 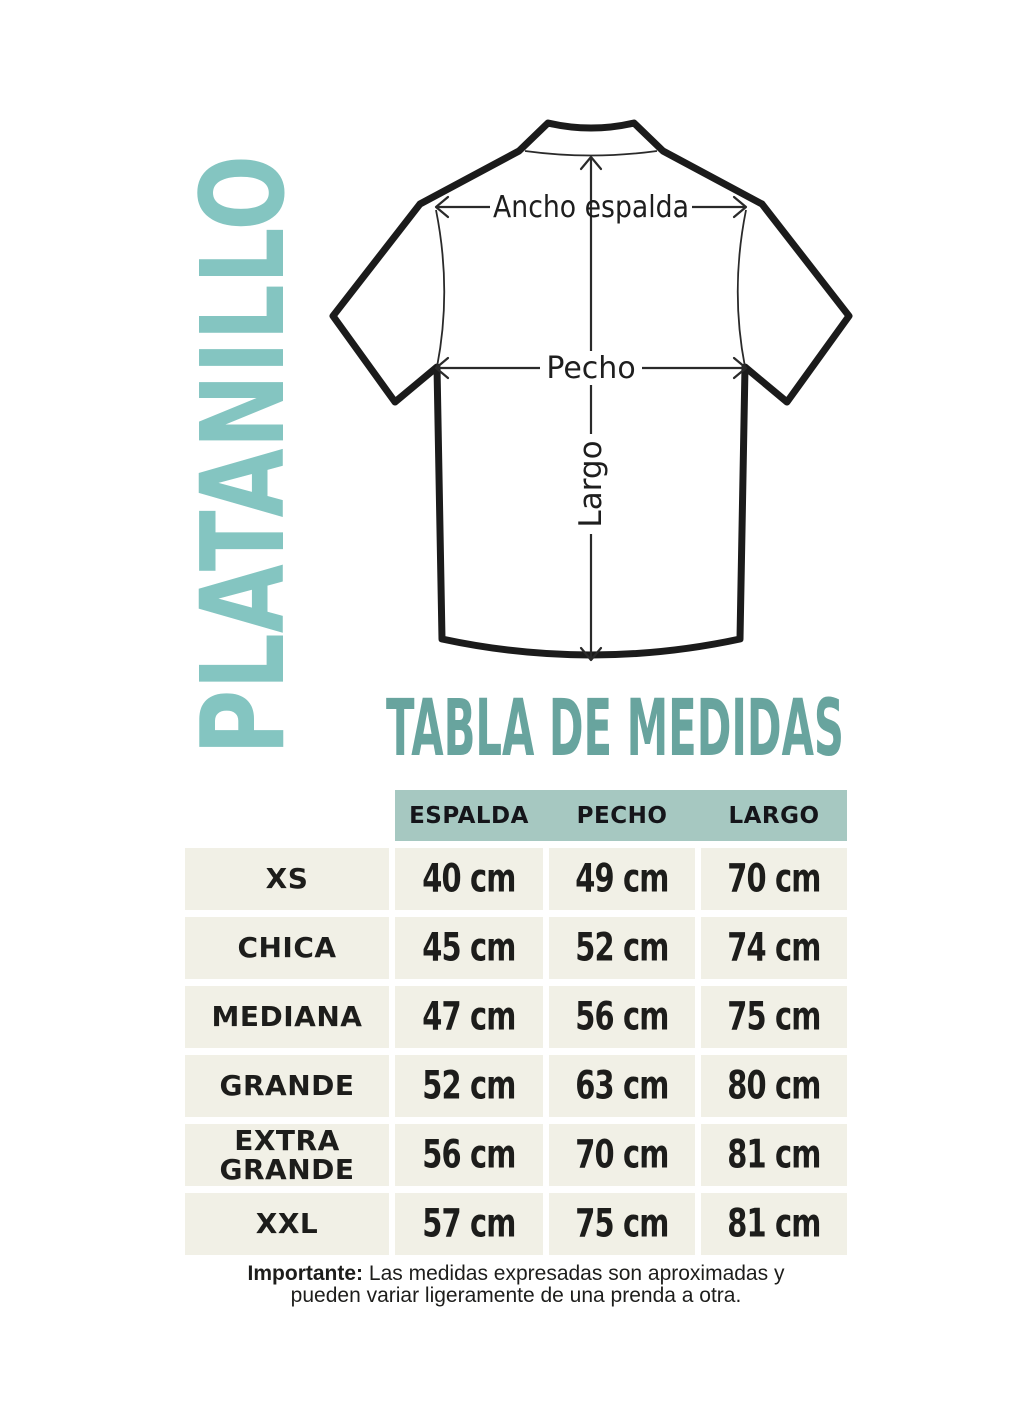 I want to click on measurement-value: 74 cm, so click(x=774, y=948).